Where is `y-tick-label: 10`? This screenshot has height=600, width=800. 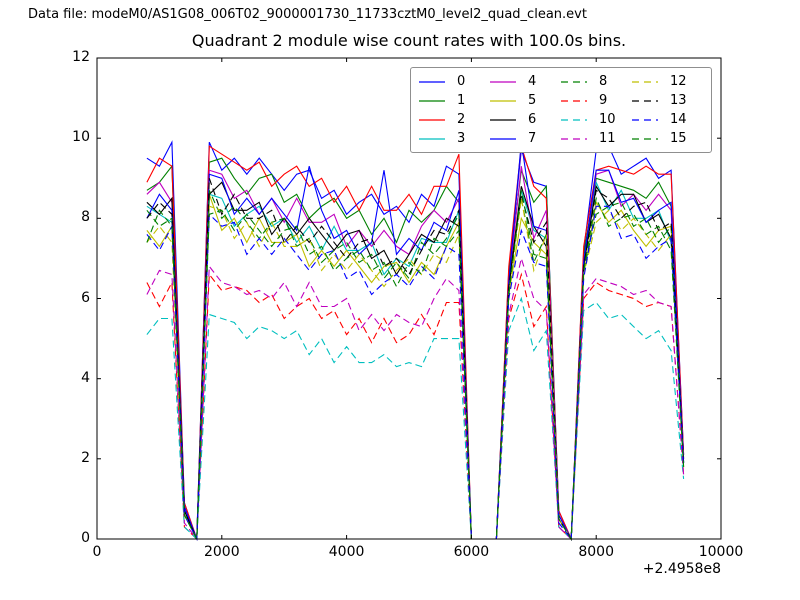
y-tick-label: 10 is located at coordinates (81, 137).